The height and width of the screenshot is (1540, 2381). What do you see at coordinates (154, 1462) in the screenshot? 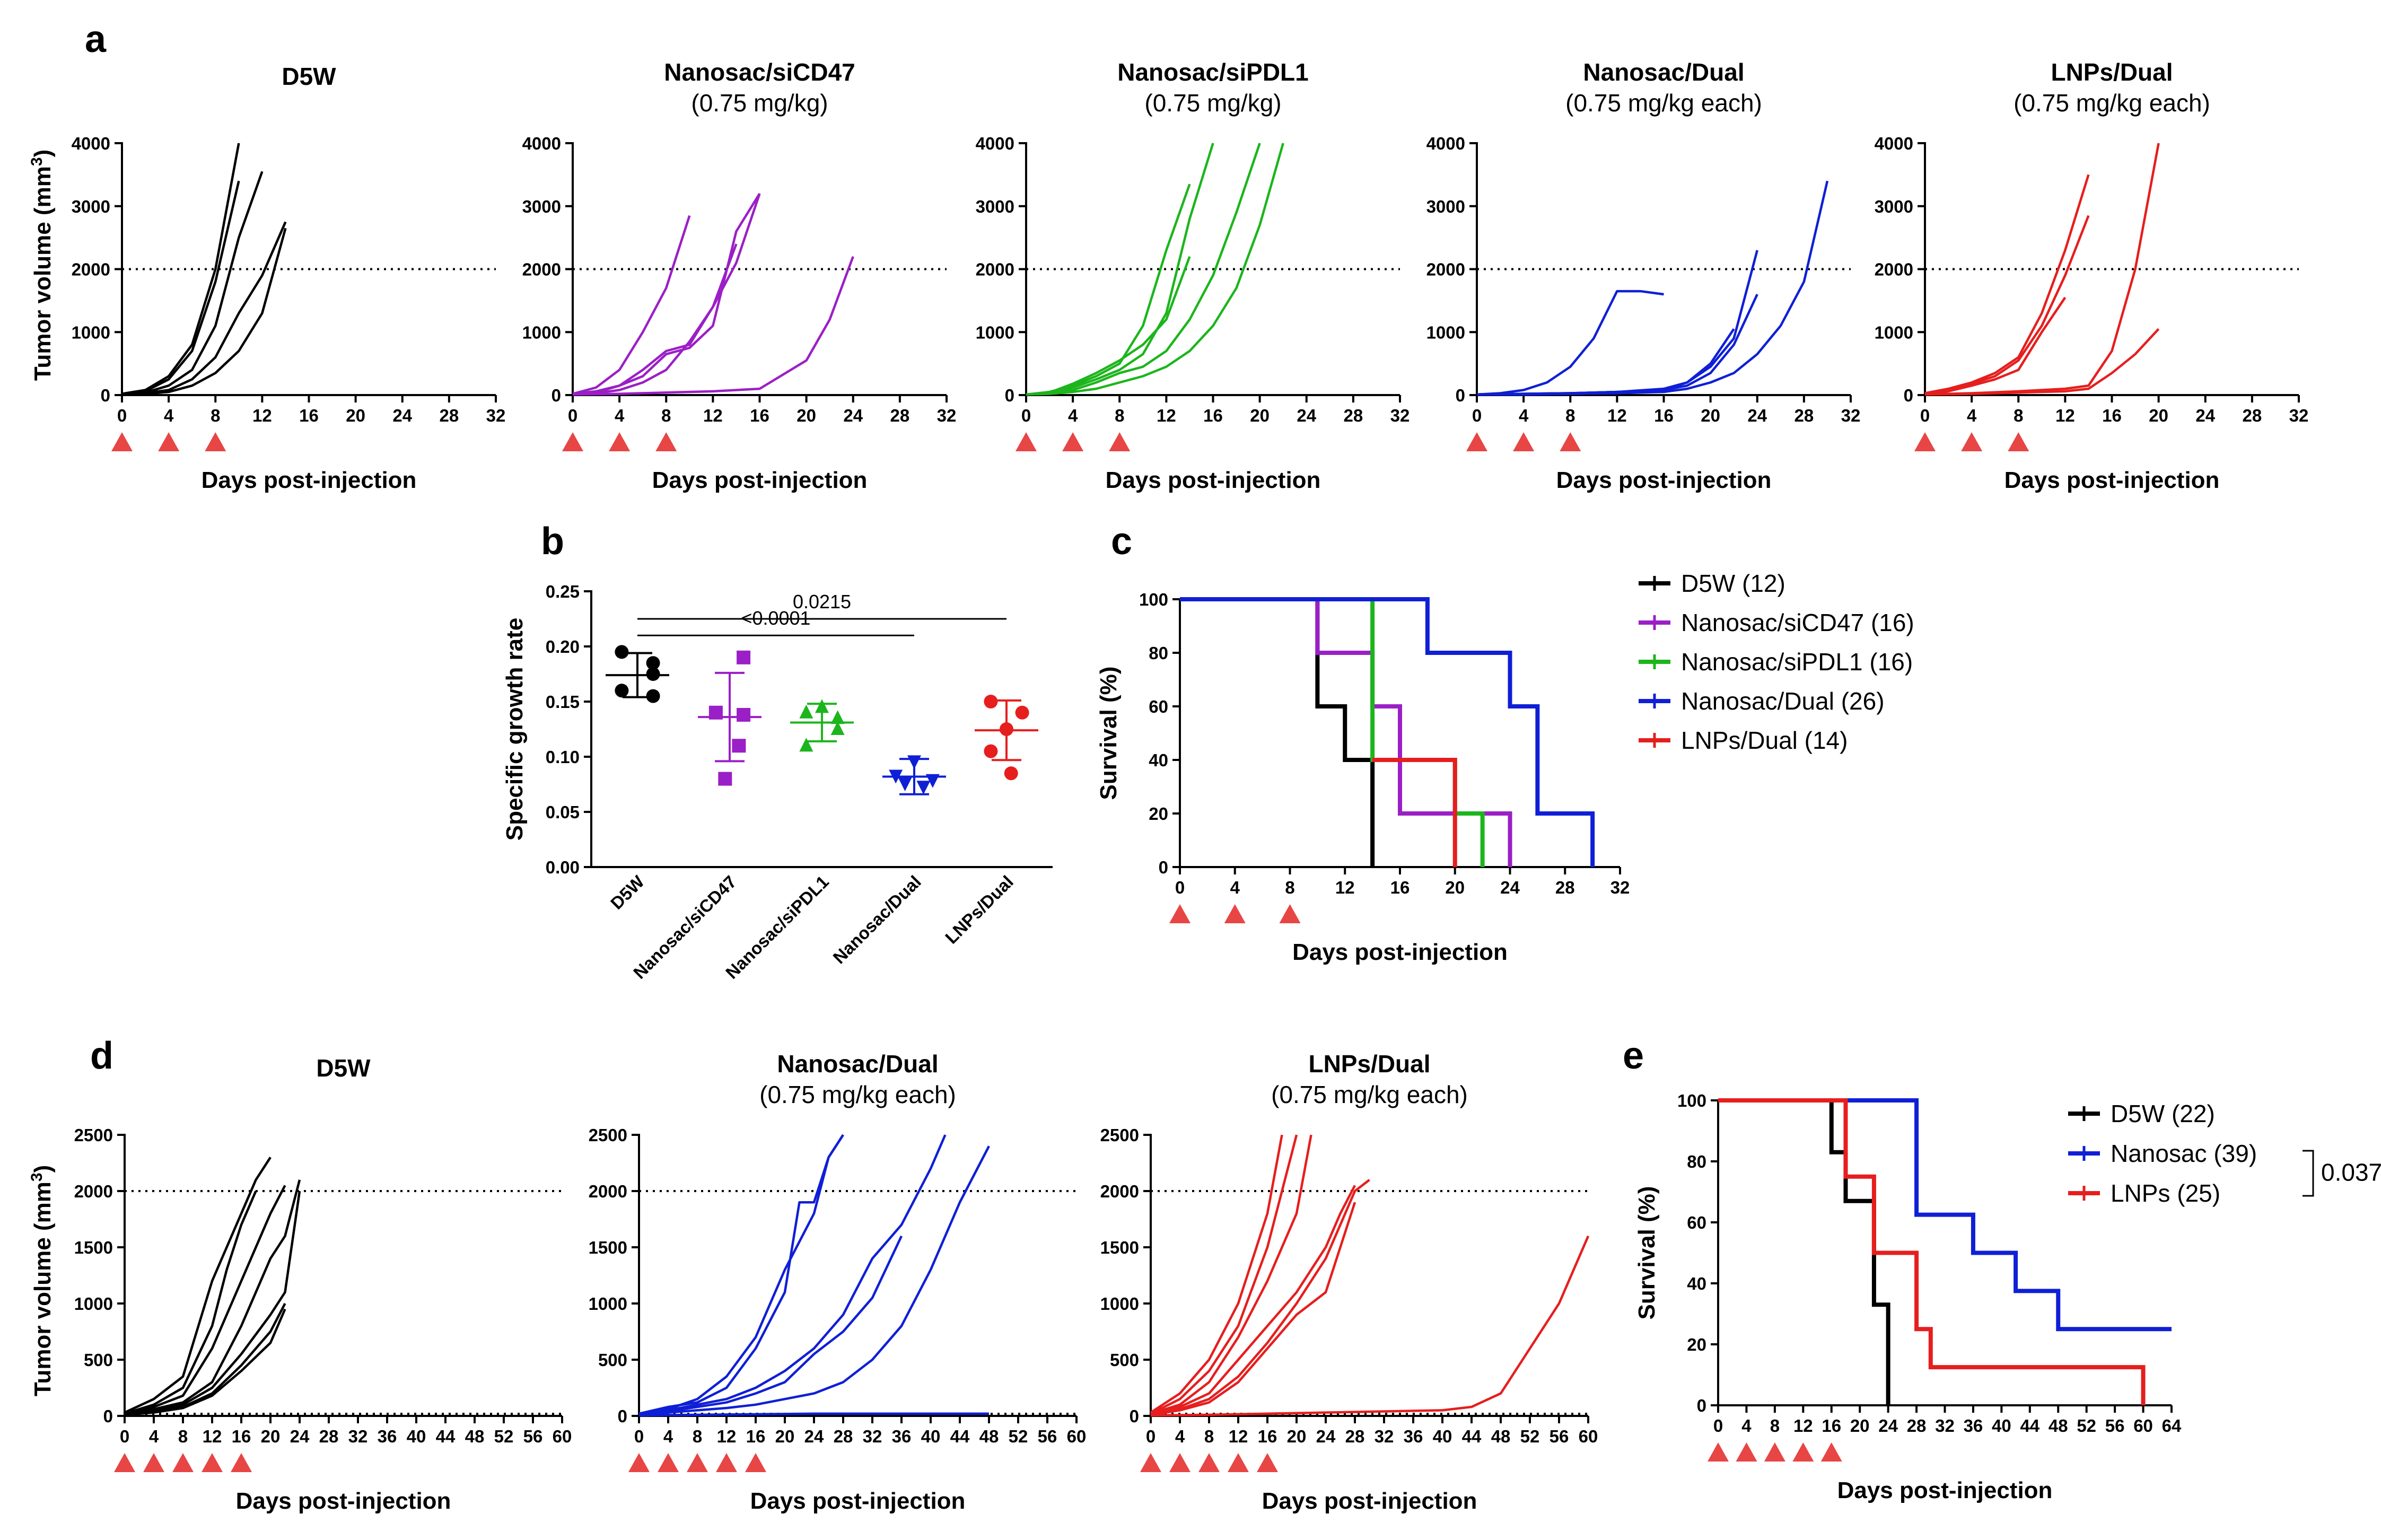
I see `injection-arrow-d1` at bounding box center [154, 1462].